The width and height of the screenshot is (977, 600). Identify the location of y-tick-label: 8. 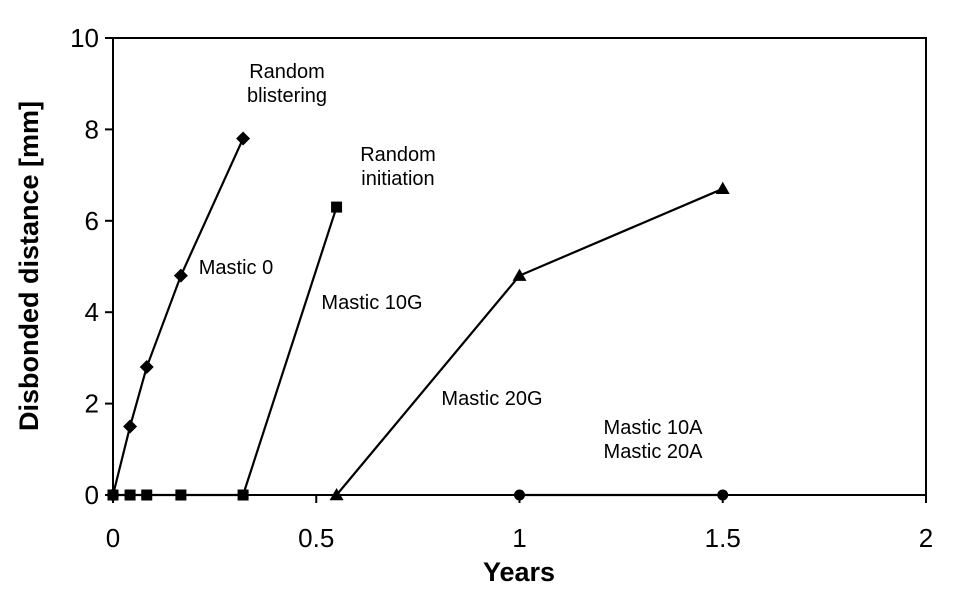
(92, 129).